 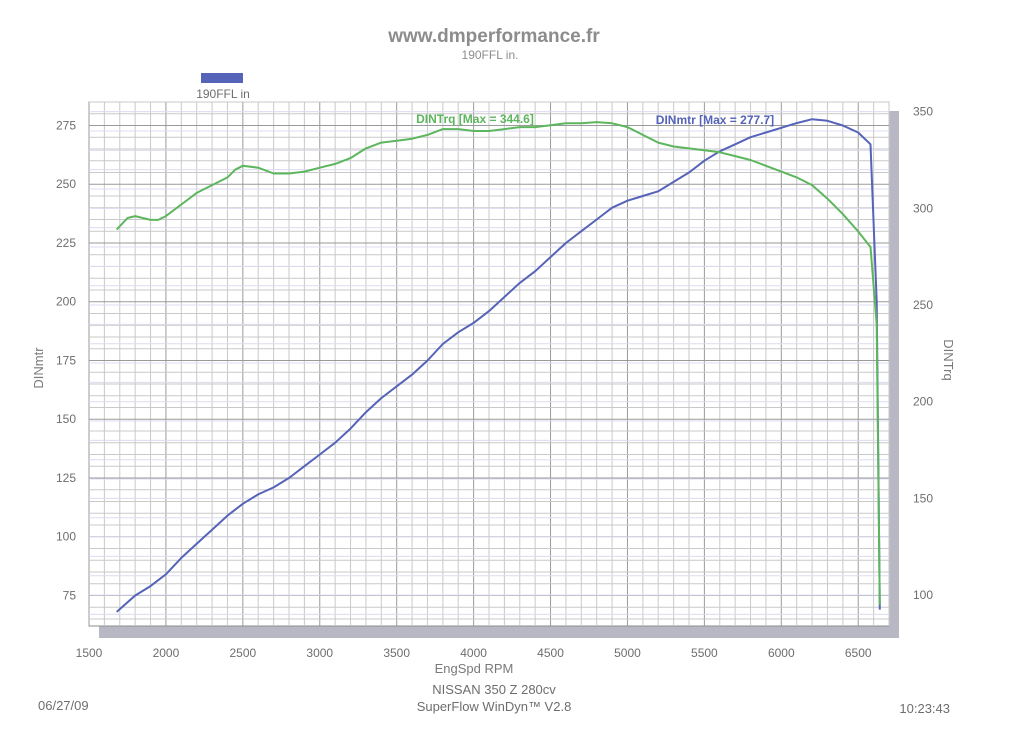 I want to click on x-tick-label: 3500, so click(x=396, y=653).